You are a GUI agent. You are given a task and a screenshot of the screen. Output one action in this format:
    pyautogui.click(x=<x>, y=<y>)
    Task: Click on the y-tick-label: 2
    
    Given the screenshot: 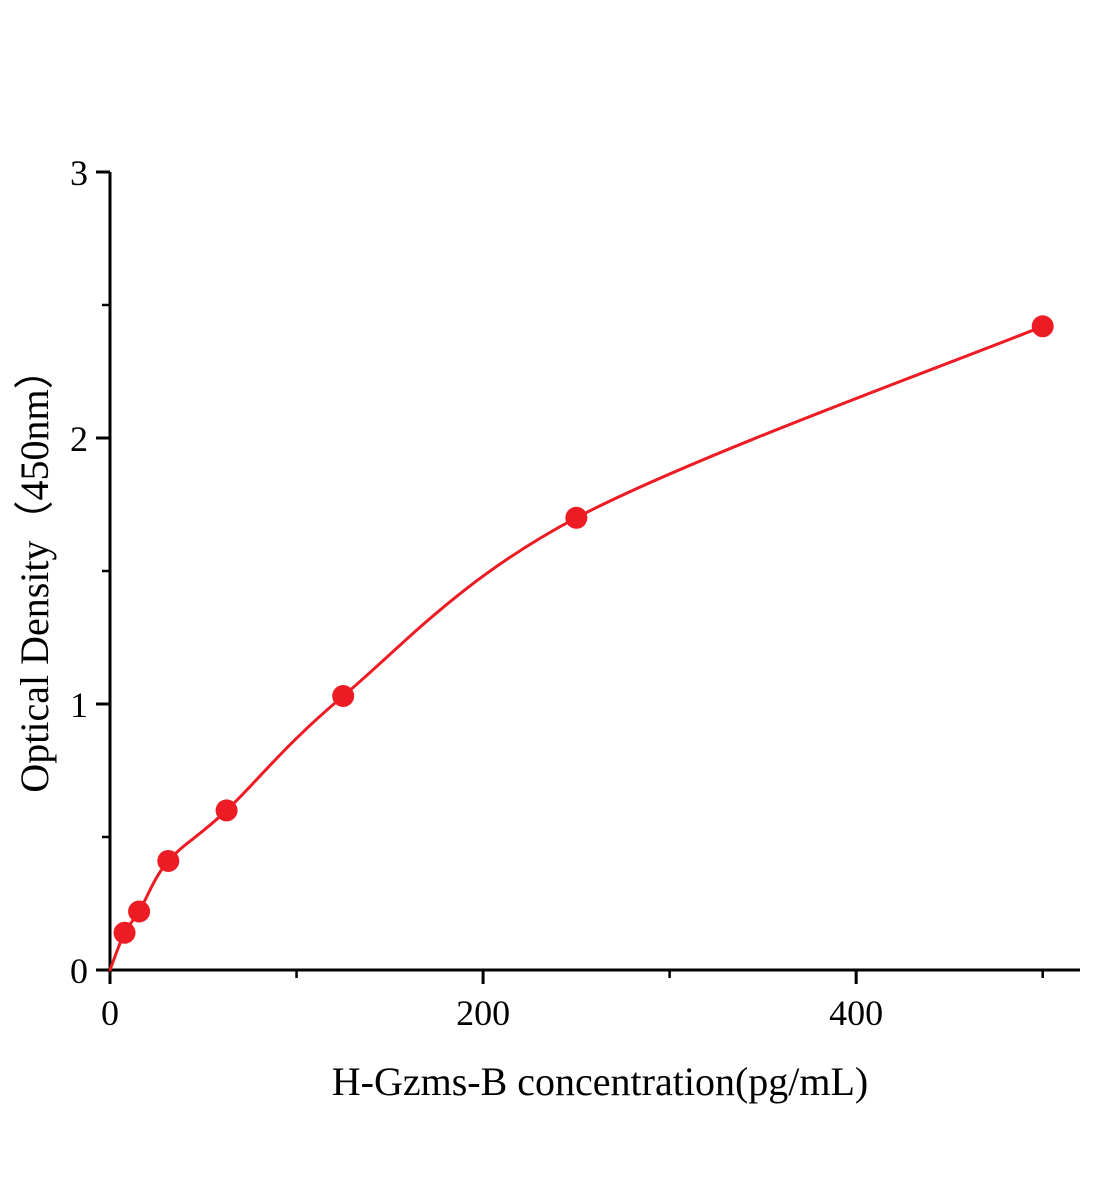 What is the action you would take?
    pyautogui.click(x=79, y=439)
    